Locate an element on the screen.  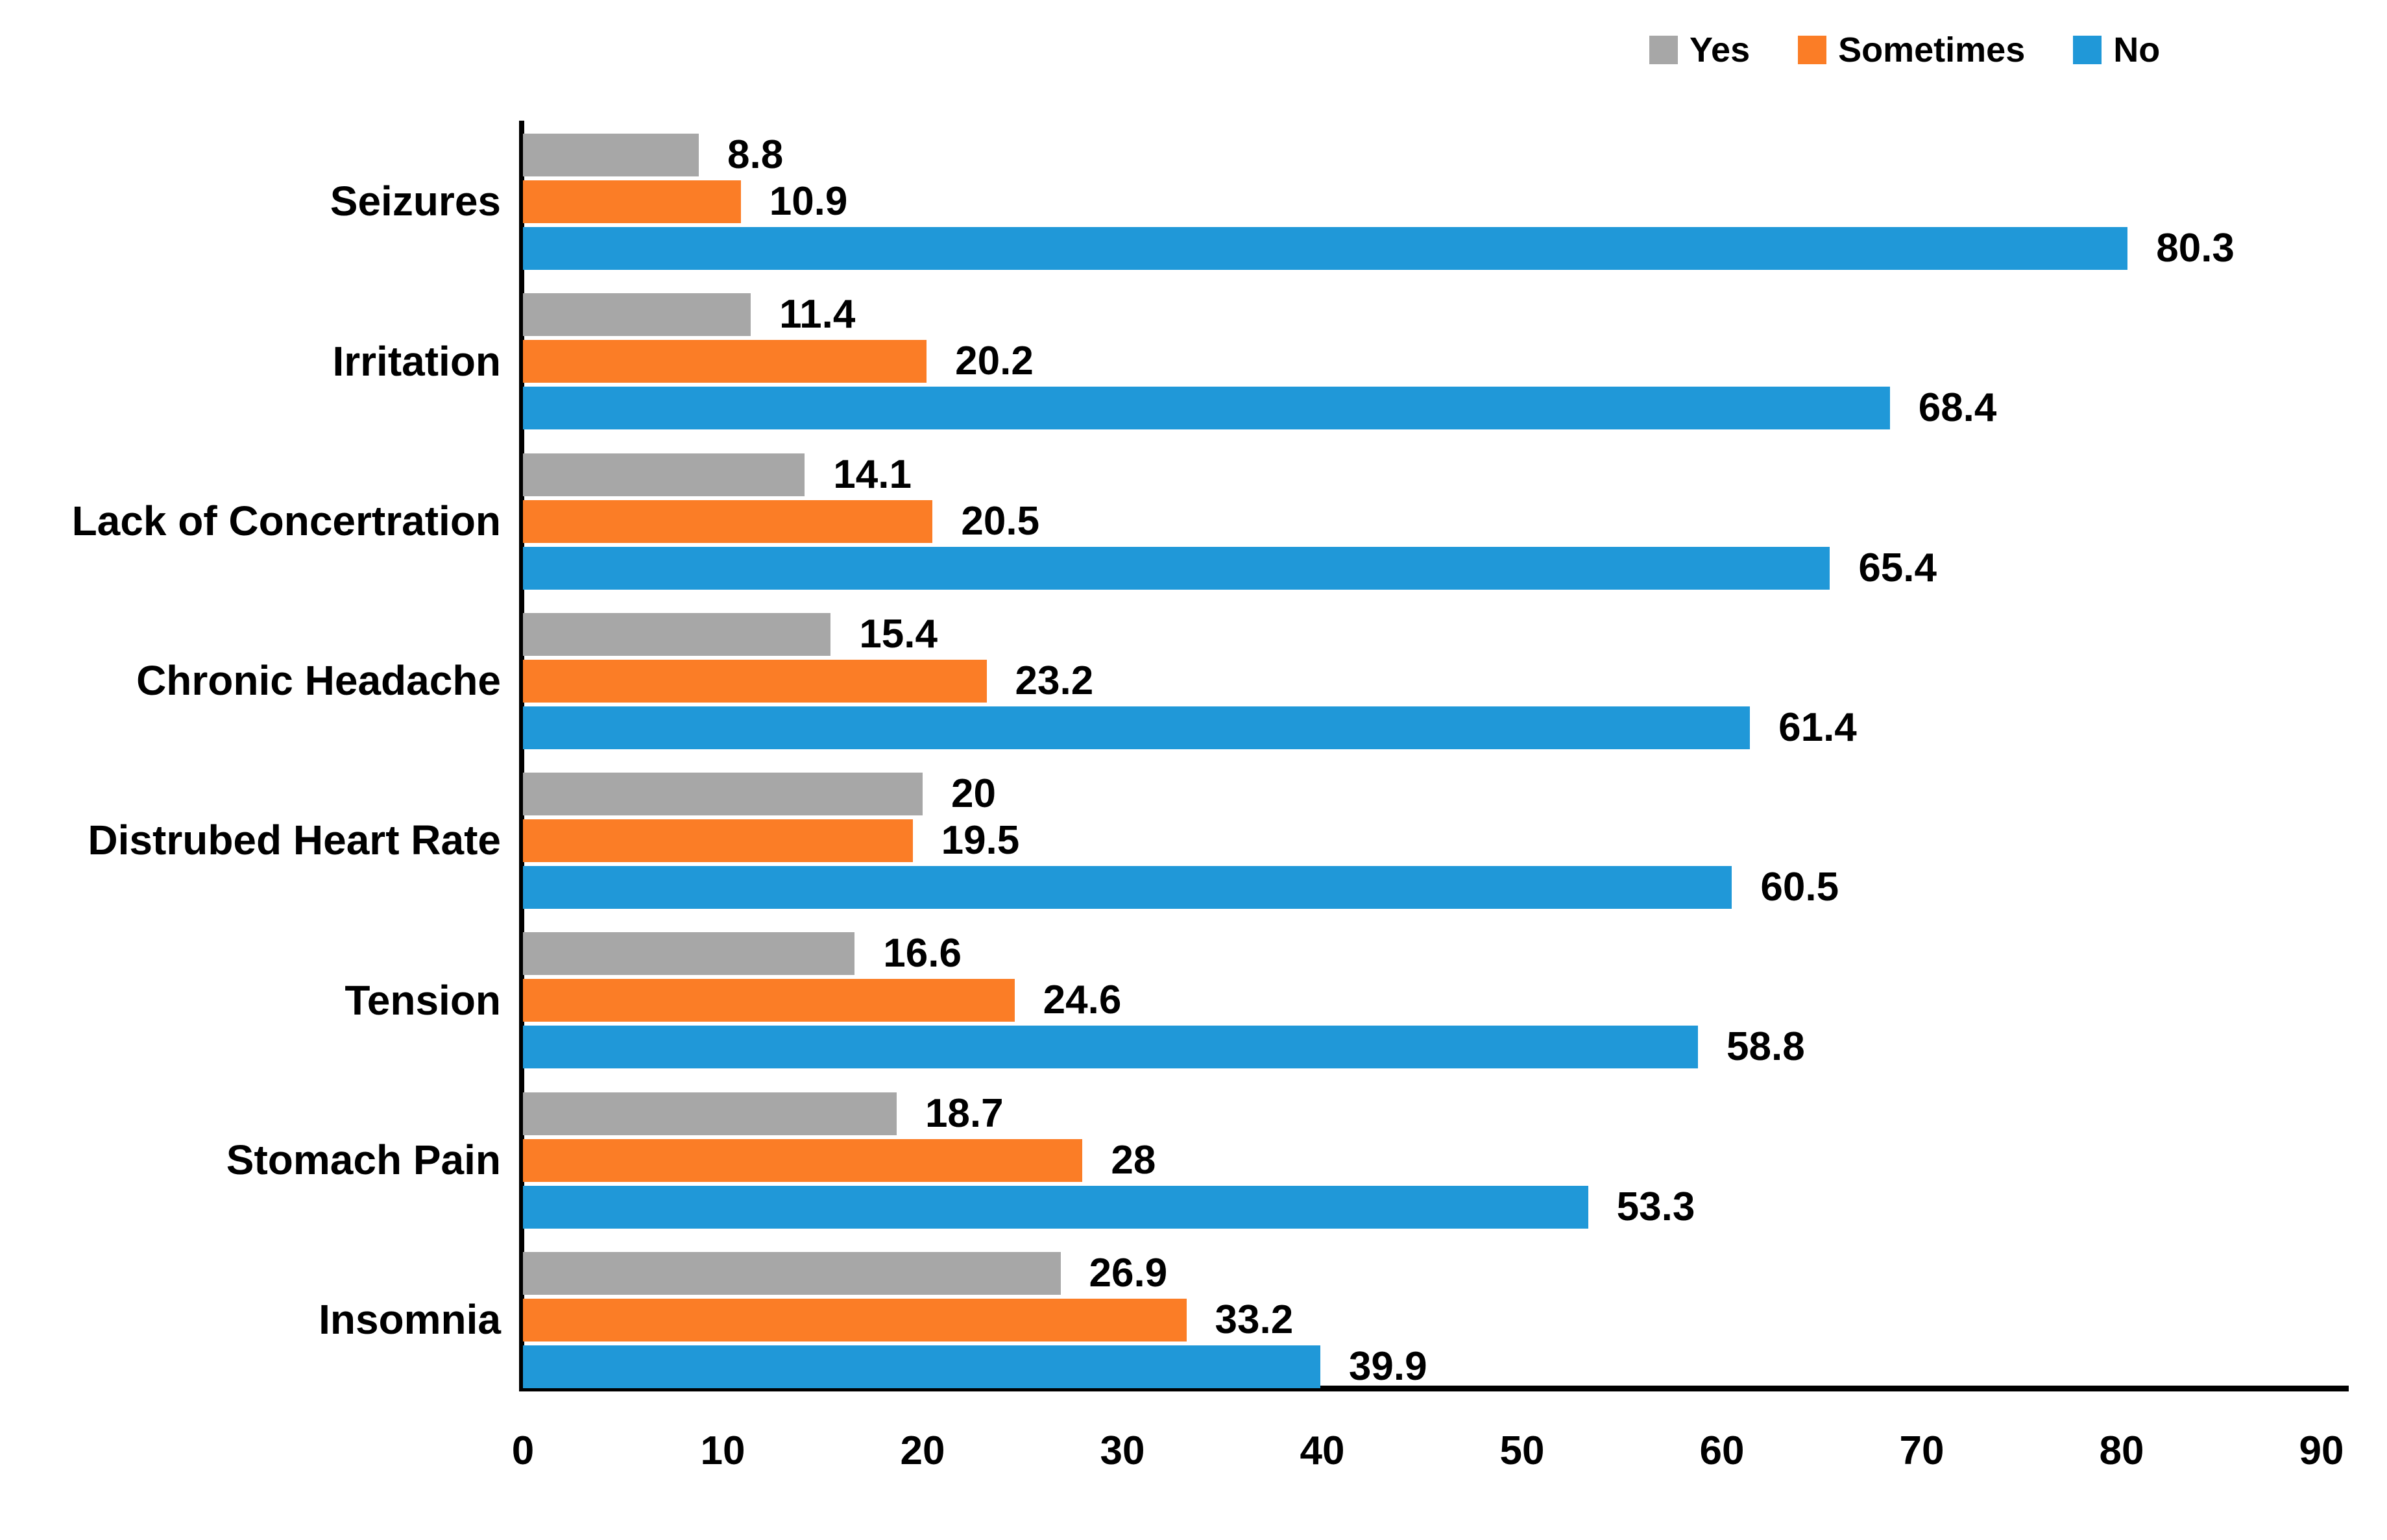
value-label-sometimes-irritation: 20.2 is located at coordinates (995, 361).